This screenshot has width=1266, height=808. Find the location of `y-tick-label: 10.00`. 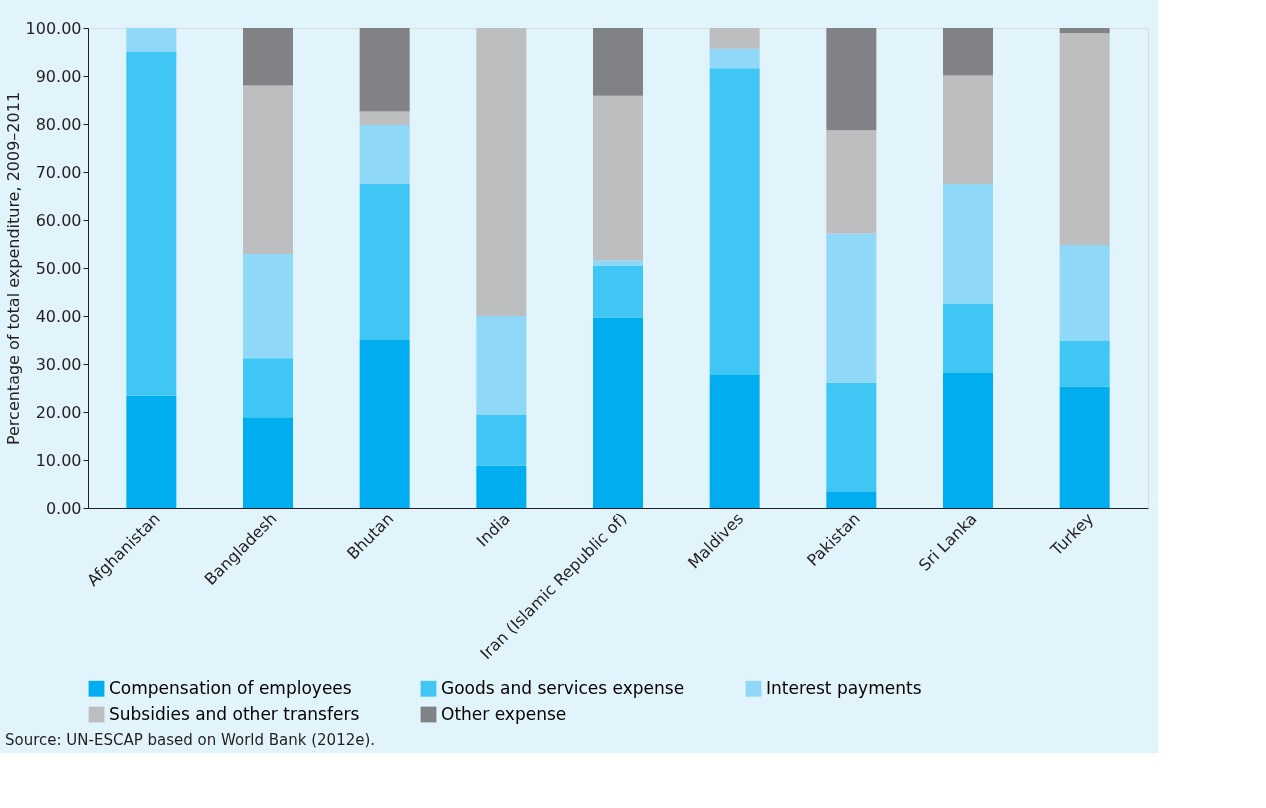

y-tick-label: 10.00 is located at coordinates (58, 460).